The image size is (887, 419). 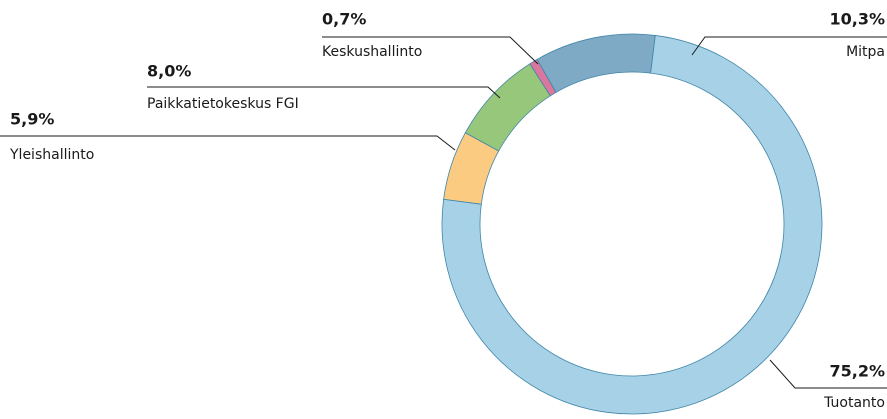 What do you see at coordinates (51, 155) in the screenshot?
I see `category-label: Yleishallinto` at bounding box center [51, 155].